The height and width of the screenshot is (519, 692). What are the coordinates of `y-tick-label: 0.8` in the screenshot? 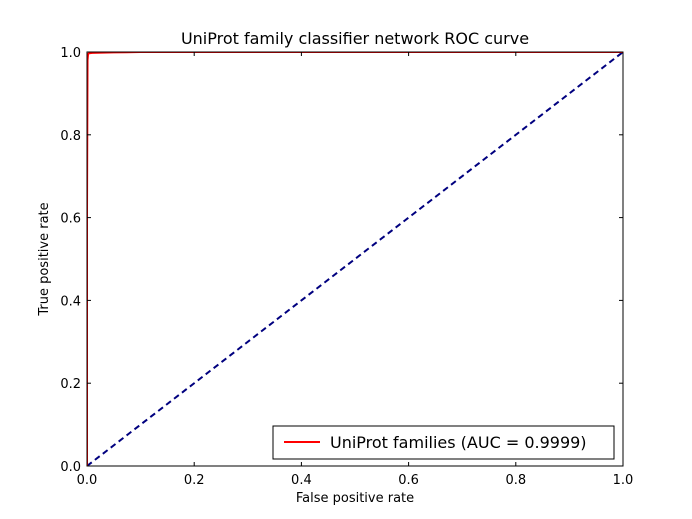 It's located at (70, 136).